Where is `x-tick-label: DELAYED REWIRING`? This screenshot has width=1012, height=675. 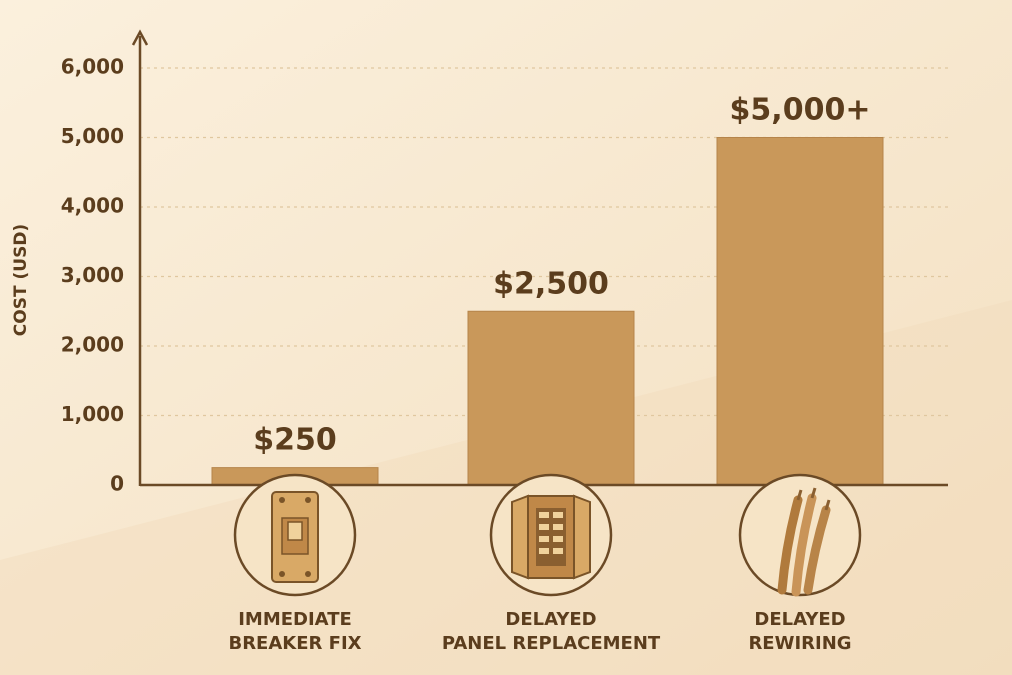 x-tick-label: DELAYED REWIRING is located at coordinates (799, 631).